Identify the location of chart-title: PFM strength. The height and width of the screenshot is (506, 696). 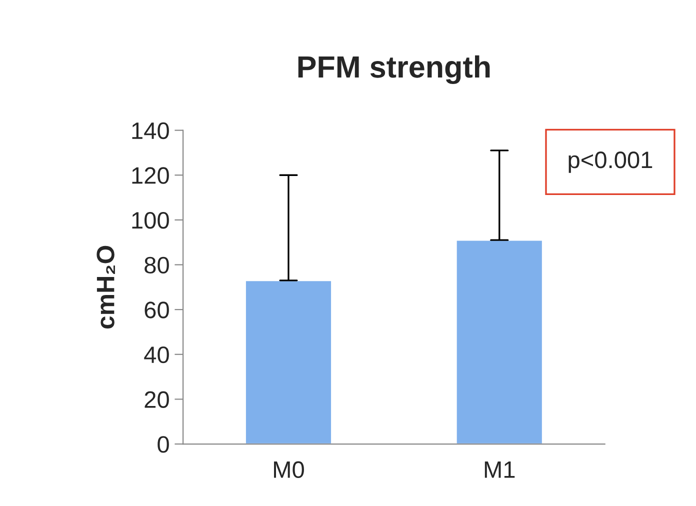
(394, 69).